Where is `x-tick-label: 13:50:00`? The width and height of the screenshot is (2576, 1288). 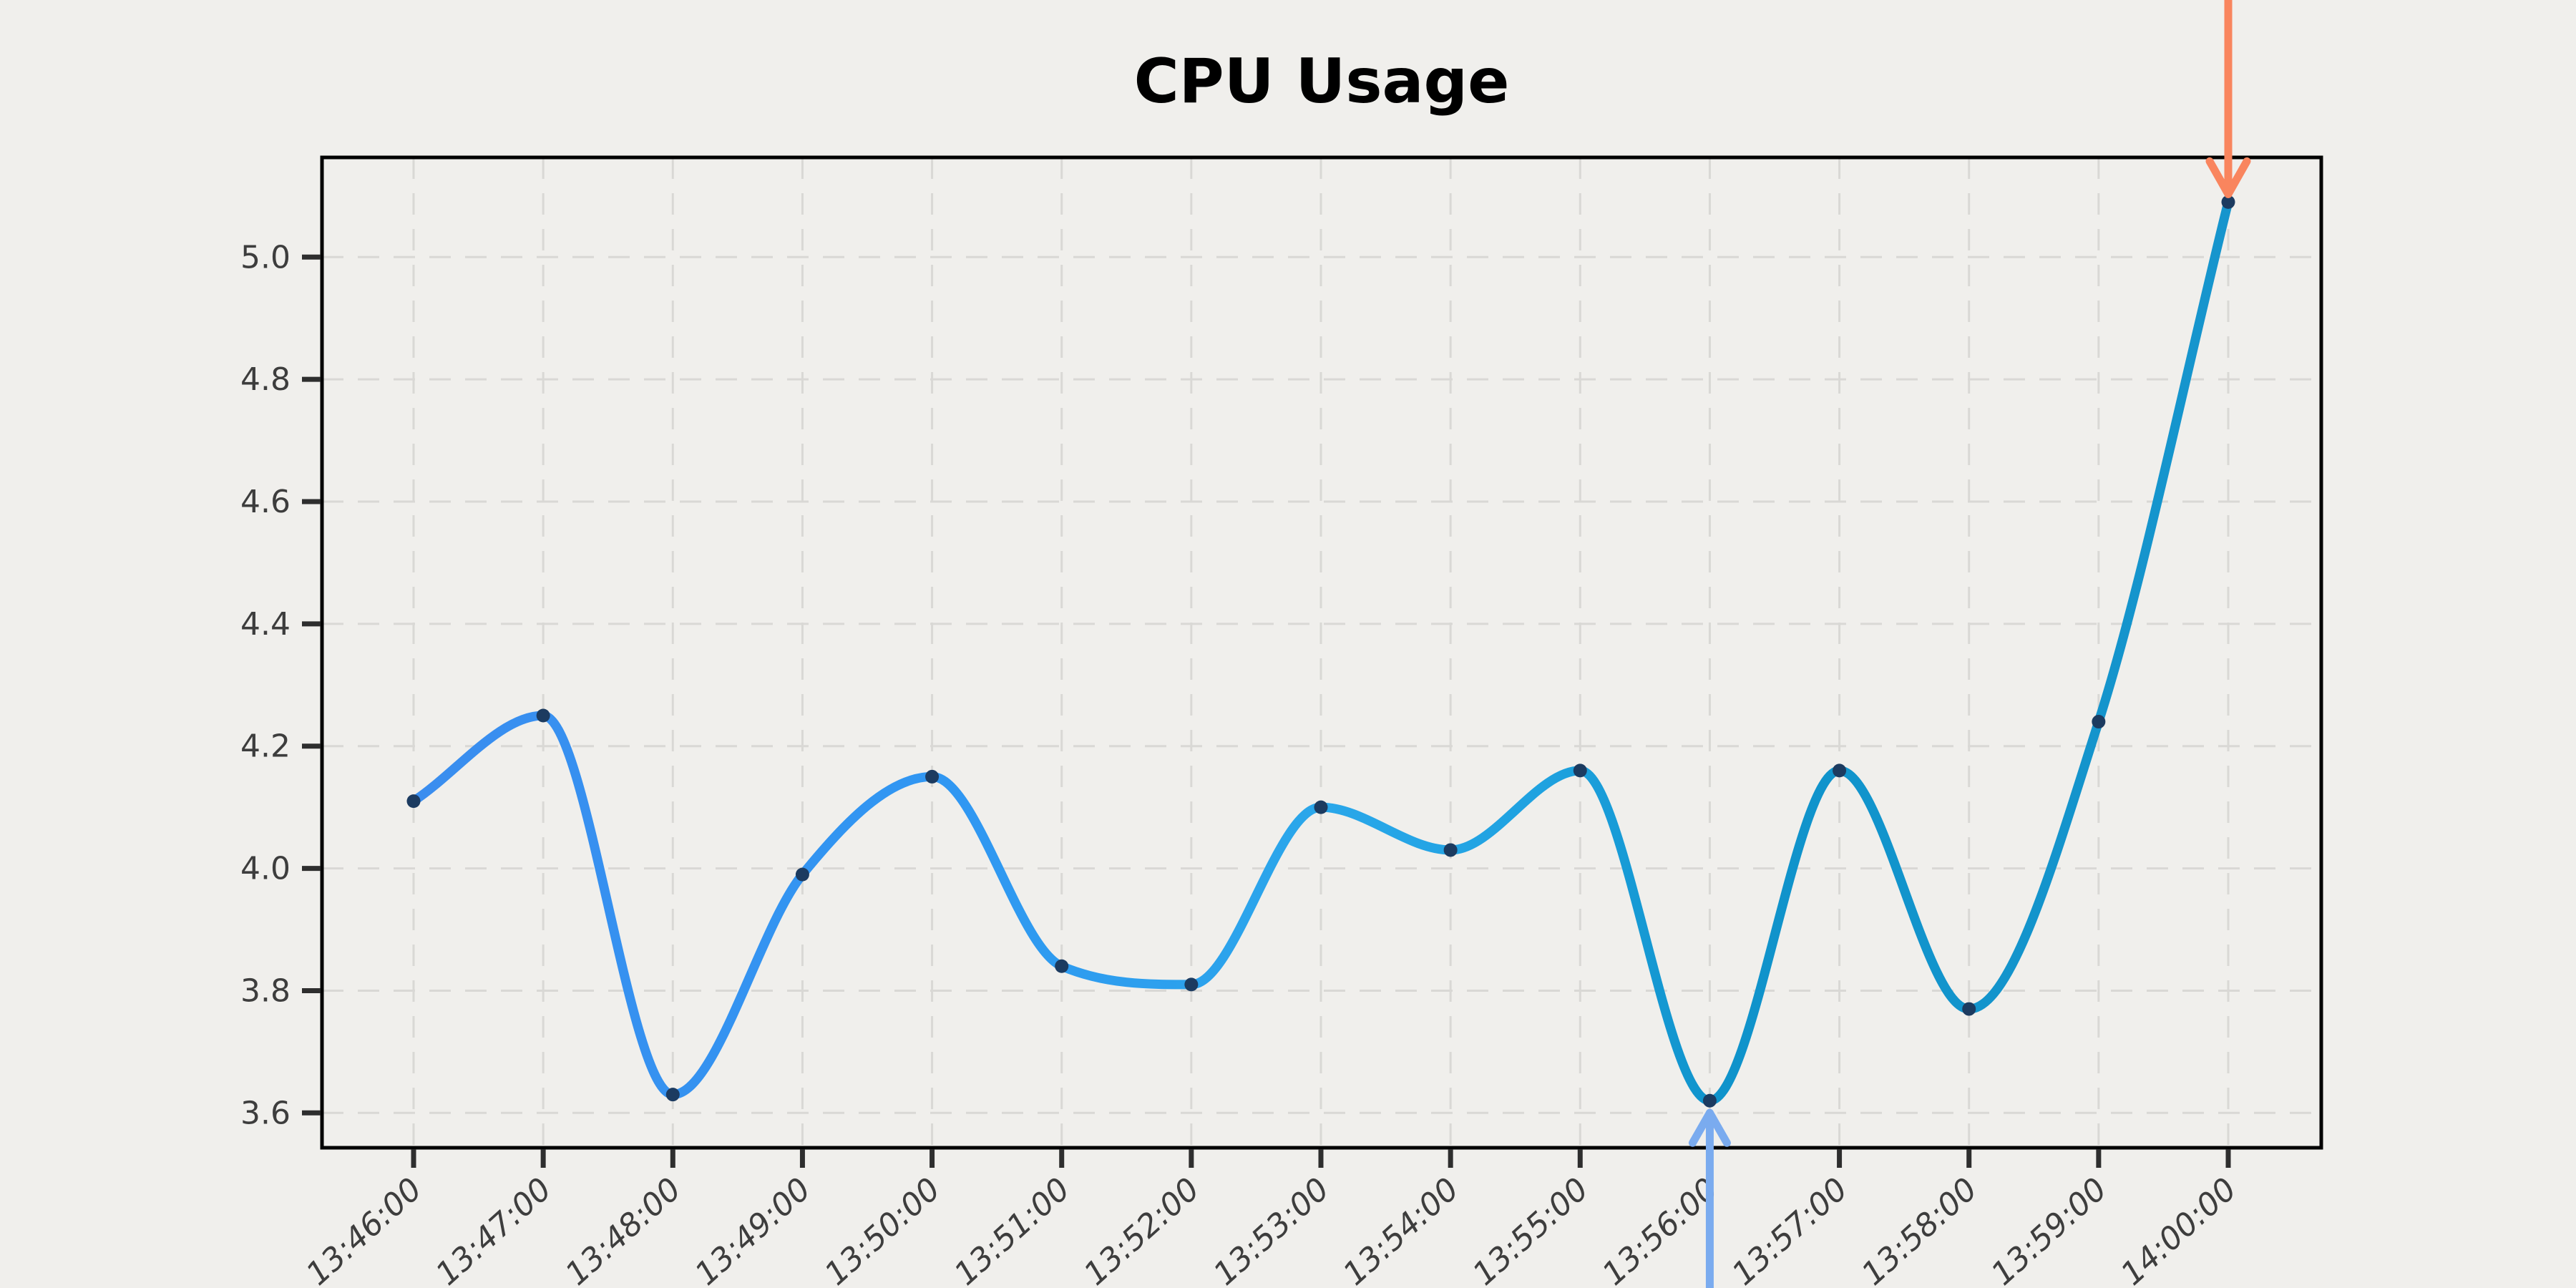 x-tick-label: 13:50:00 is located at coordinates (882, 1229).